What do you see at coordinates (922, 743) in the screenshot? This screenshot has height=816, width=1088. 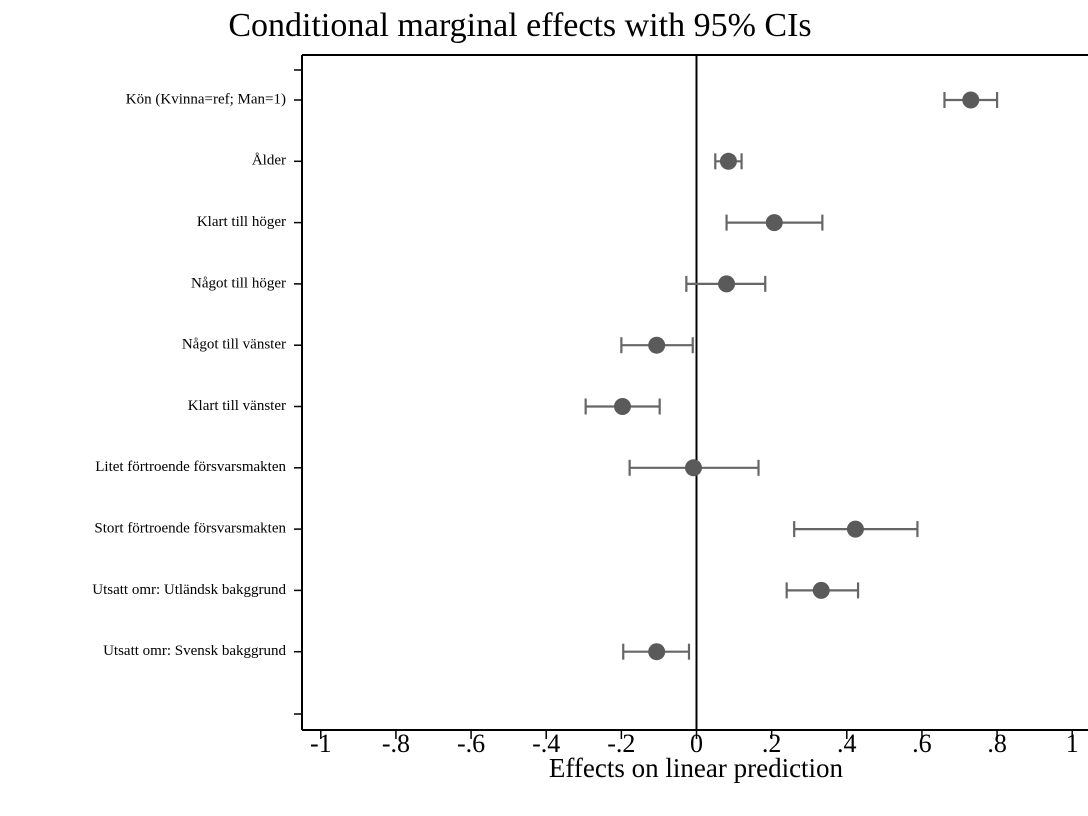 I see `x-tick-label: .6` at bounding box center [922, 743].